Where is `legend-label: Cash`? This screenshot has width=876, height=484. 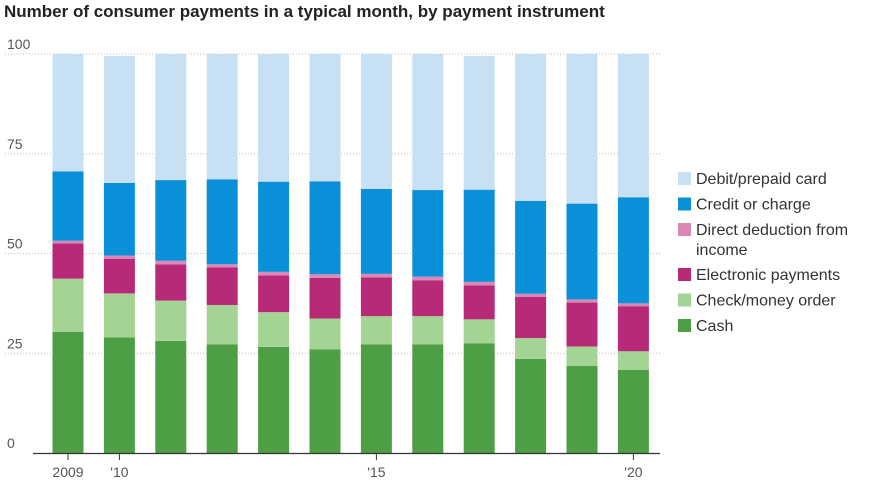
legend-label: Cash is located at coordinates (714, 326).